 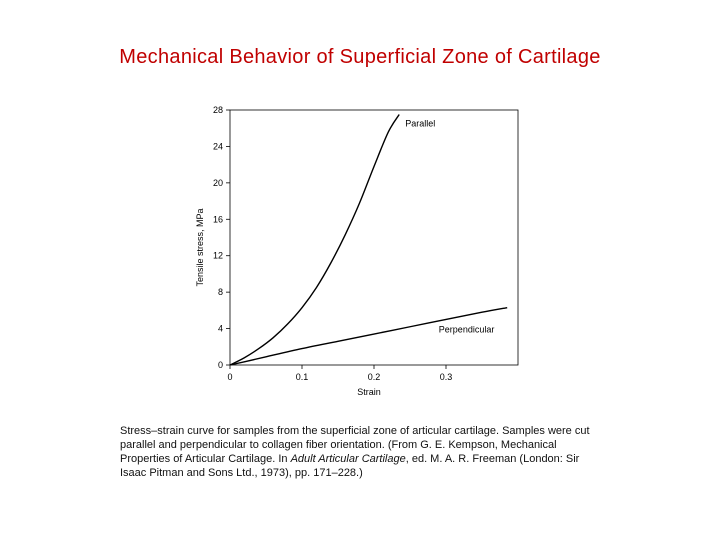 I want to click on series-line-parallel, so click(x=314, y=240).